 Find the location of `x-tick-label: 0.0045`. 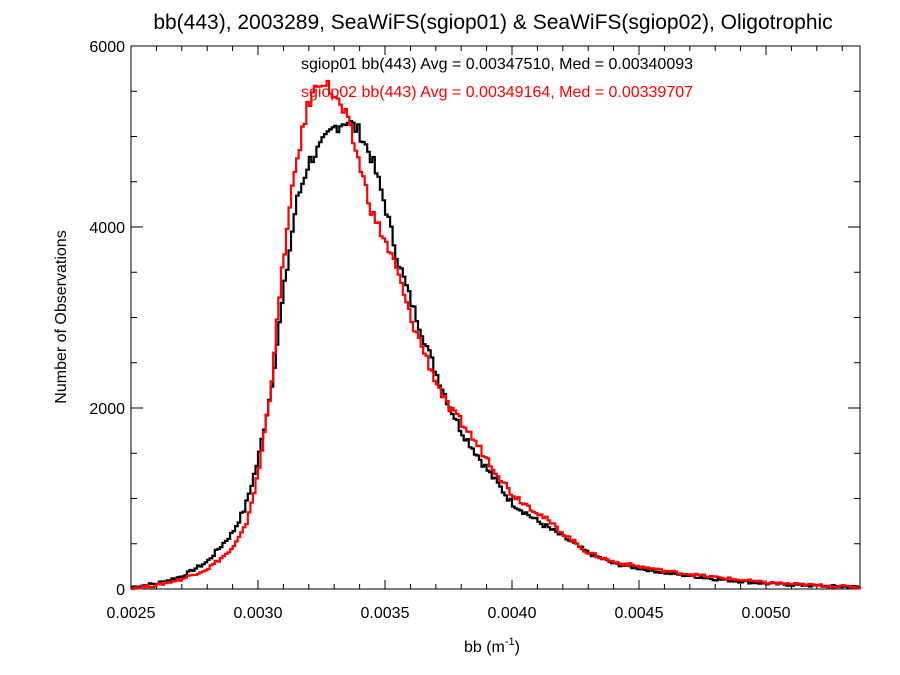

x-tick-label: 0.0045 is located at coordinates (639, 613).